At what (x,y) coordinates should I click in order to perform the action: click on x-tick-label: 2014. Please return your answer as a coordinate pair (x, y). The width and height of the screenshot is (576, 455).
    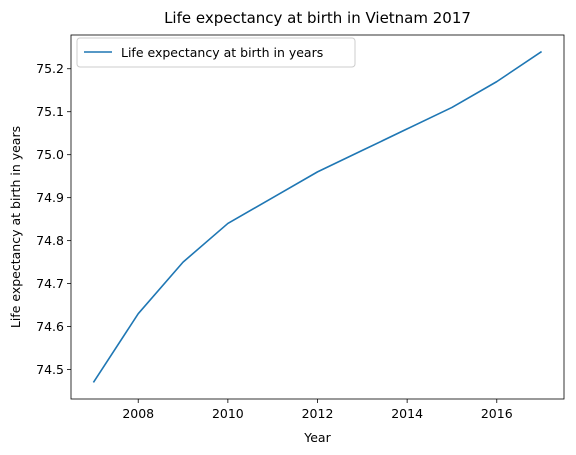
    Looking at the image, I should click on (407, 413).